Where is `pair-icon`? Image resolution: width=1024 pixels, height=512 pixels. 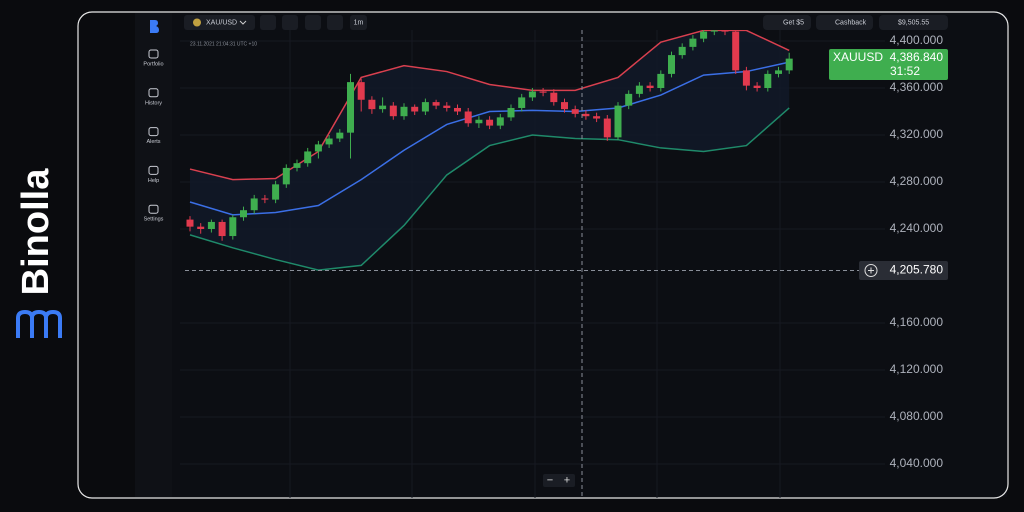 pair-icon is located at coordinates (197, 22).